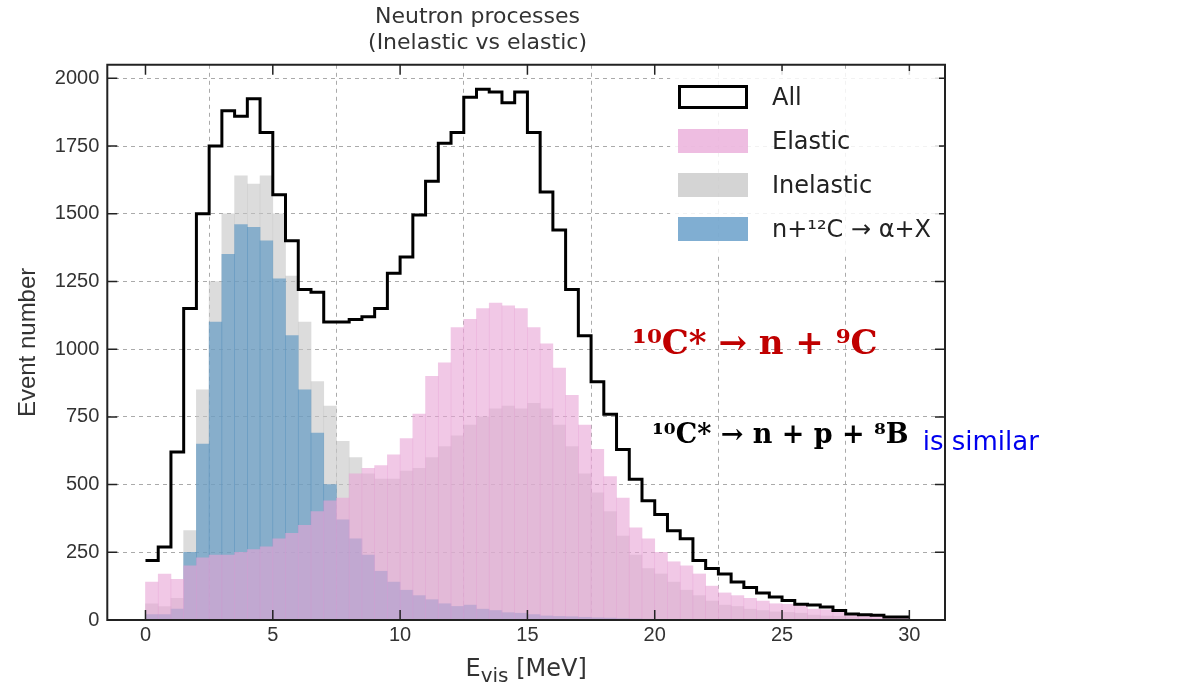 This screenshot has width=1193, height=698. What do you see at coordinates (77, 144) in the screenshot?
I see `y-tick-label: 1750` at bounding box center [77, 144].